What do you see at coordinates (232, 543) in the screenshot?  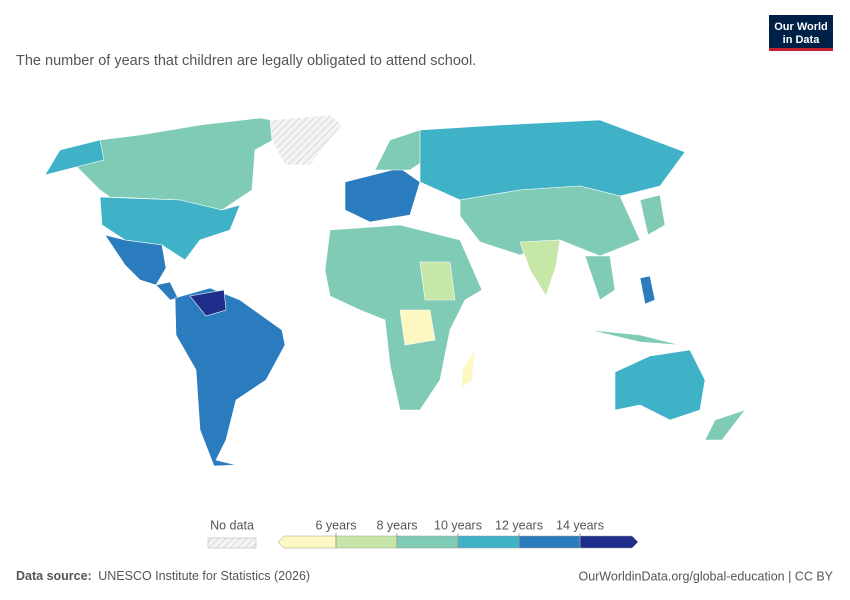 I see `no-data-swatch` at bounding box center [232, 543].